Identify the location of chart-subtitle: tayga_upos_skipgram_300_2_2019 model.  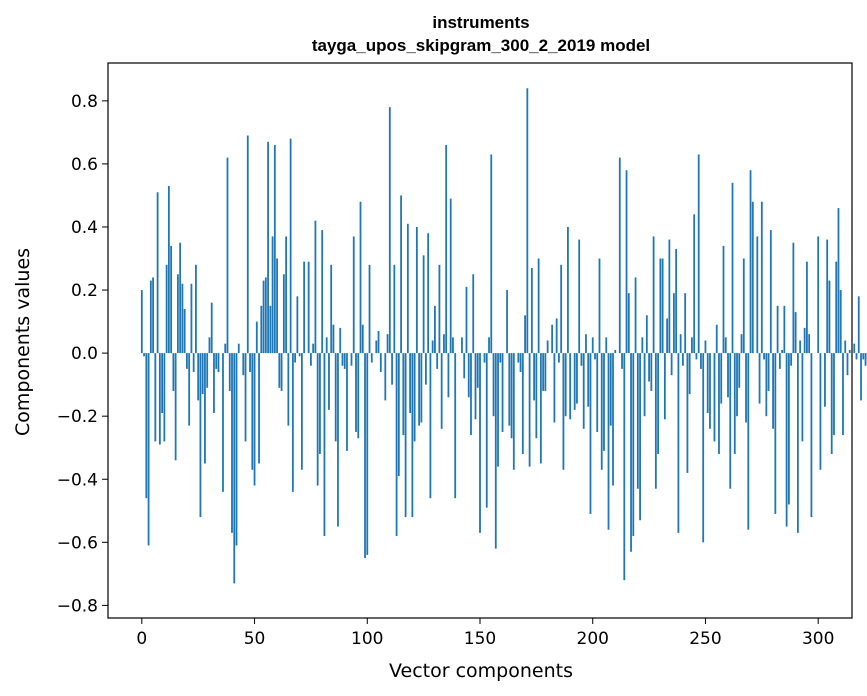
(481, 45).